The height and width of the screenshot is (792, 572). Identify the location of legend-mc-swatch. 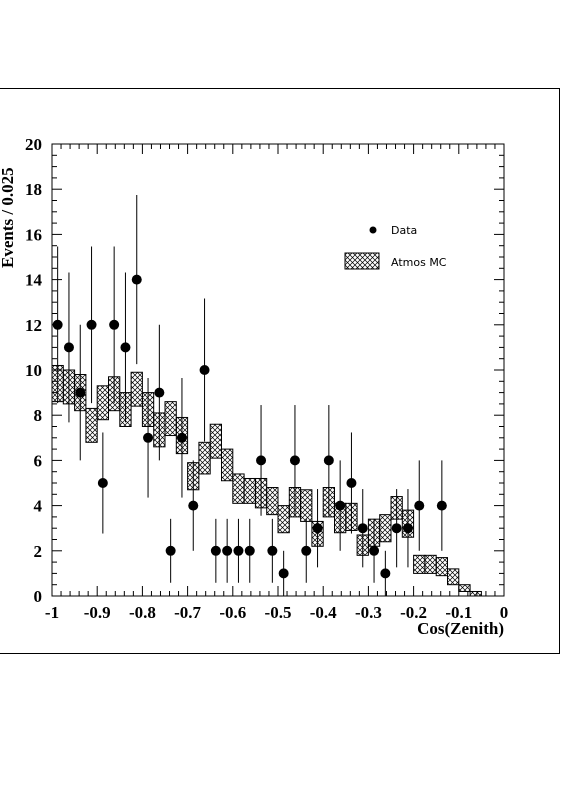
(362, 261).